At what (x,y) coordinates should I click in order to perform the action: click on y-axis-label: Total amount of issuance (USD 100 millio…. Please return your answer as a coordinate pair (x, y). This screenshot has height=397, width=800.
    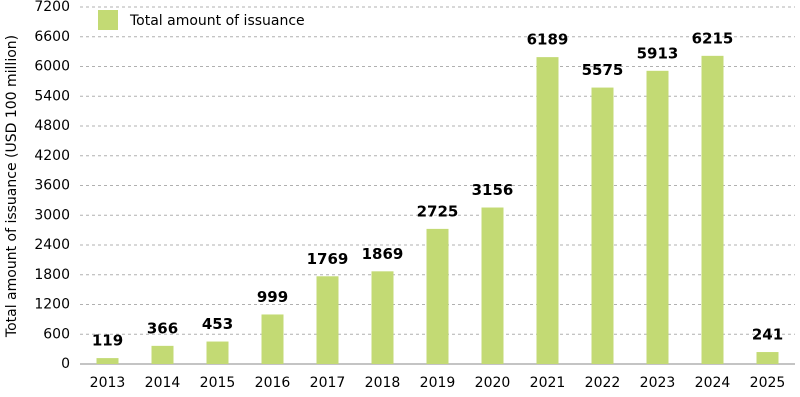
    Looking at the image, I should click on (12, 186).